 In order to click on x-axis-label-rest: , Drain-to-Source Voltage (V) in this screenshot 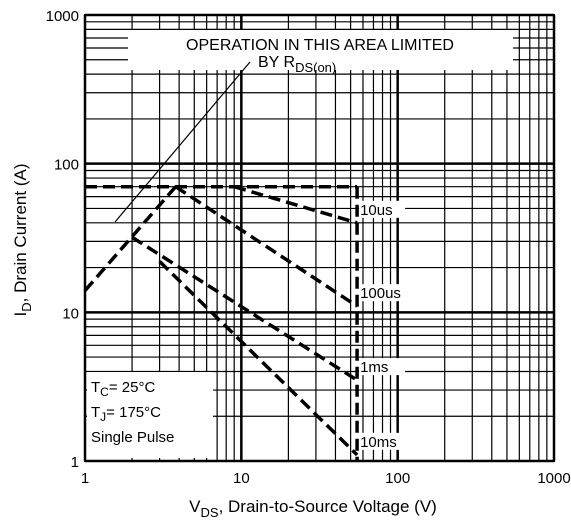, I will do `click(328, 506)`.